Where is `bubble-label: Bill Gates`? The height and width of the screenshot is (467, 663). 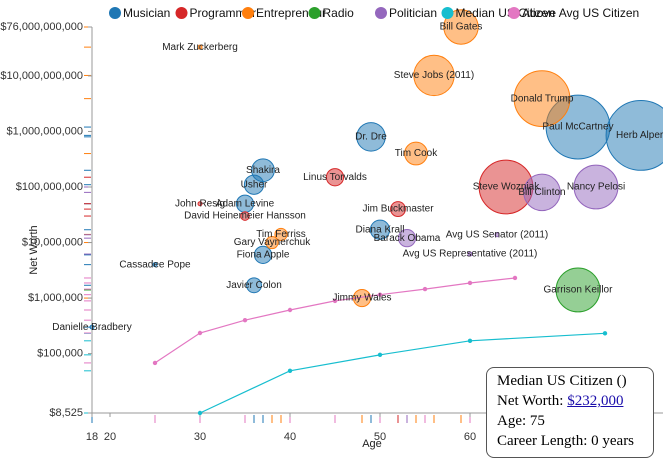 bubble-label: Bill Gates is located at coordinates (461, 27).